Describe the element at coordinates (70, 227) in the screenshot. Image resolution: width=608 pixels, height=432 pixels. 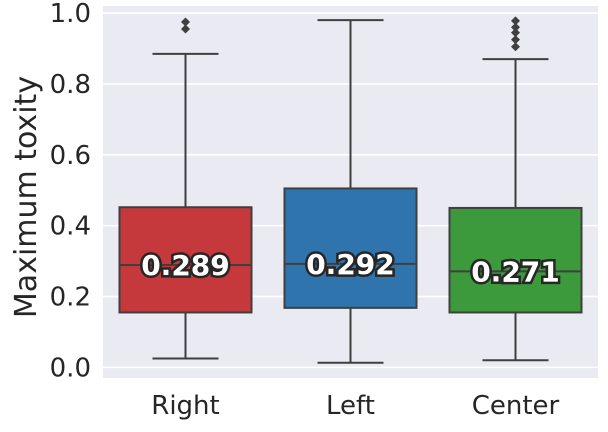
I see `y-tick-label: 0.4` at that location.